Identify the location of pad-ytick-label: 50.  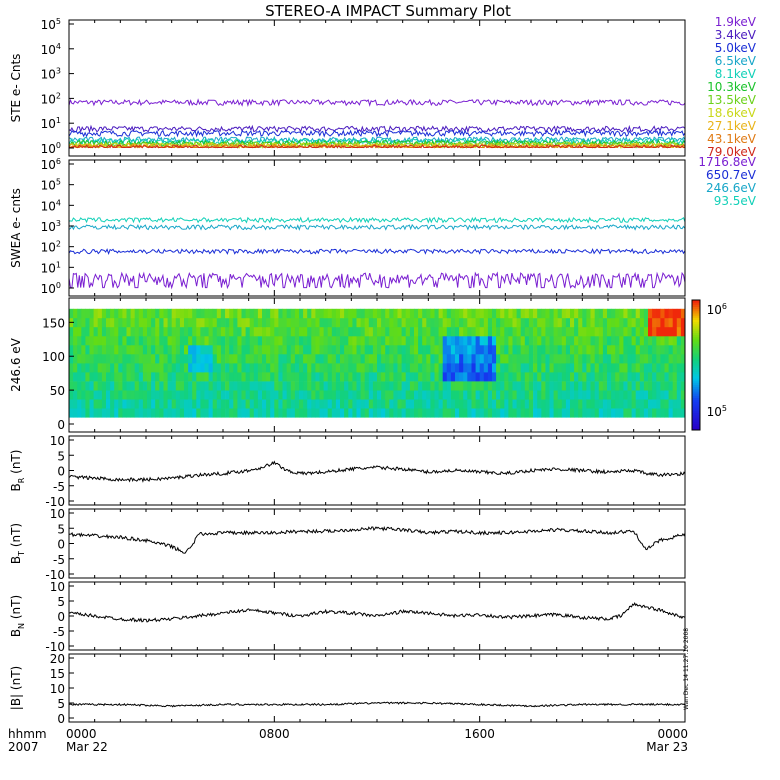
(57, 391).